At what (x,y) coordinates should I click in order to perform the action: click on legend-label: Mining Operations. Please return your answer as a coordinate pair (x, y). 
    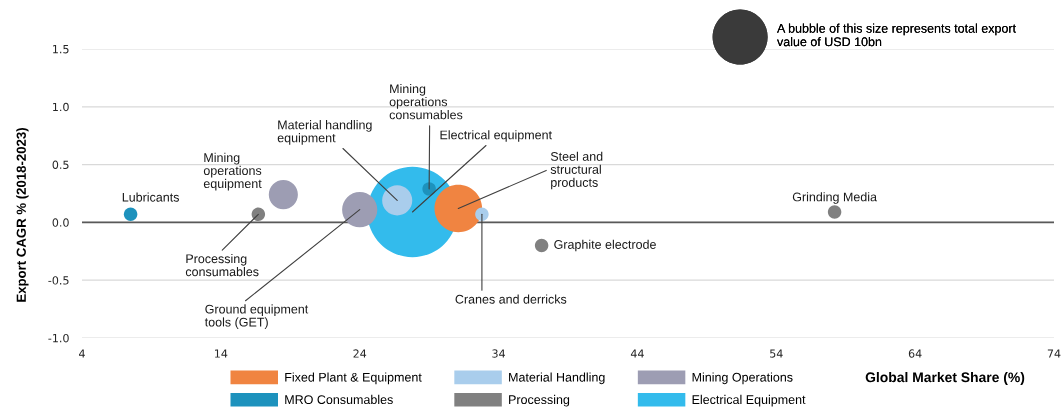
    Looking at the image, I should click on (742, 378).